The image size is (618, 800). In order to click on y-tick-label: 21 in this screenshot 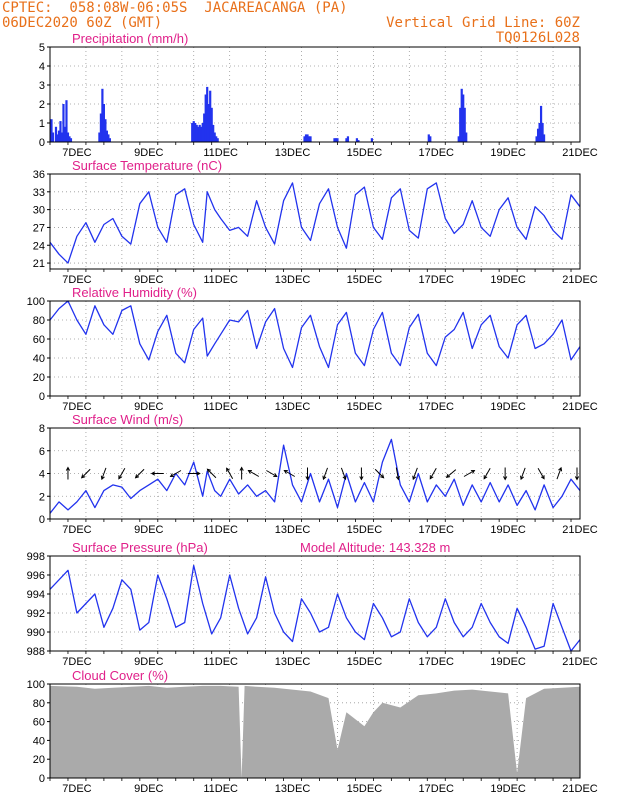, I will do `click(39, 264)`.